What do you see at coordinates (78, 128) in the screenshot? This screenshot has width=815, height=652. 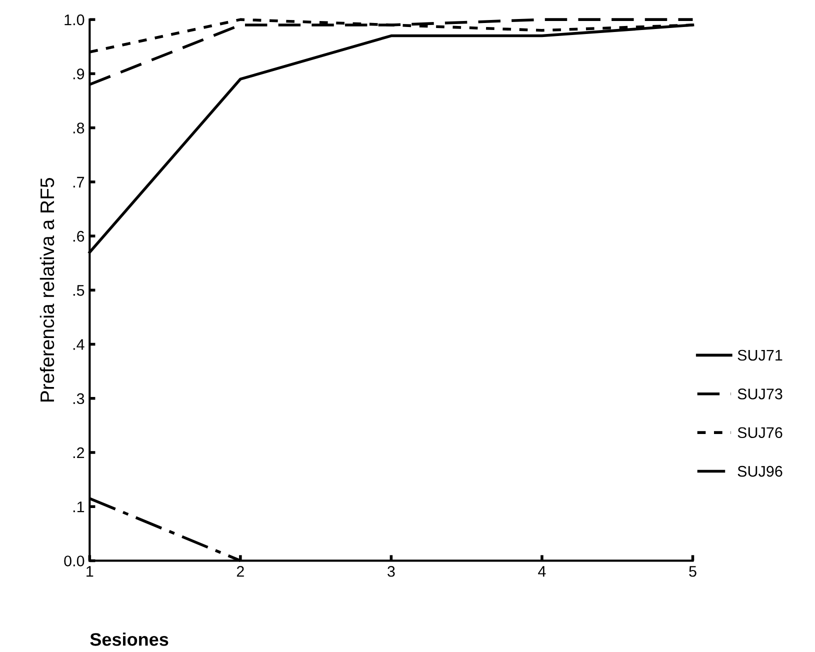 I see `y-tick-label: .8` at bounding box center [78, 128].